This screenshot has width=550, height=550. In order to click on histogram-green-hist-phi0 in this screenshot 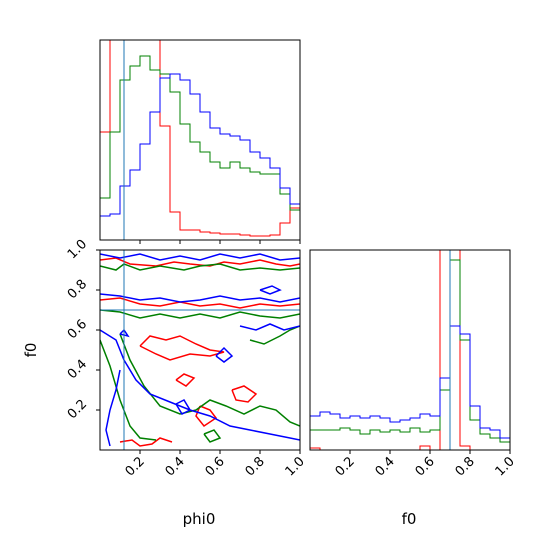, I will do `click(200, 147)`.